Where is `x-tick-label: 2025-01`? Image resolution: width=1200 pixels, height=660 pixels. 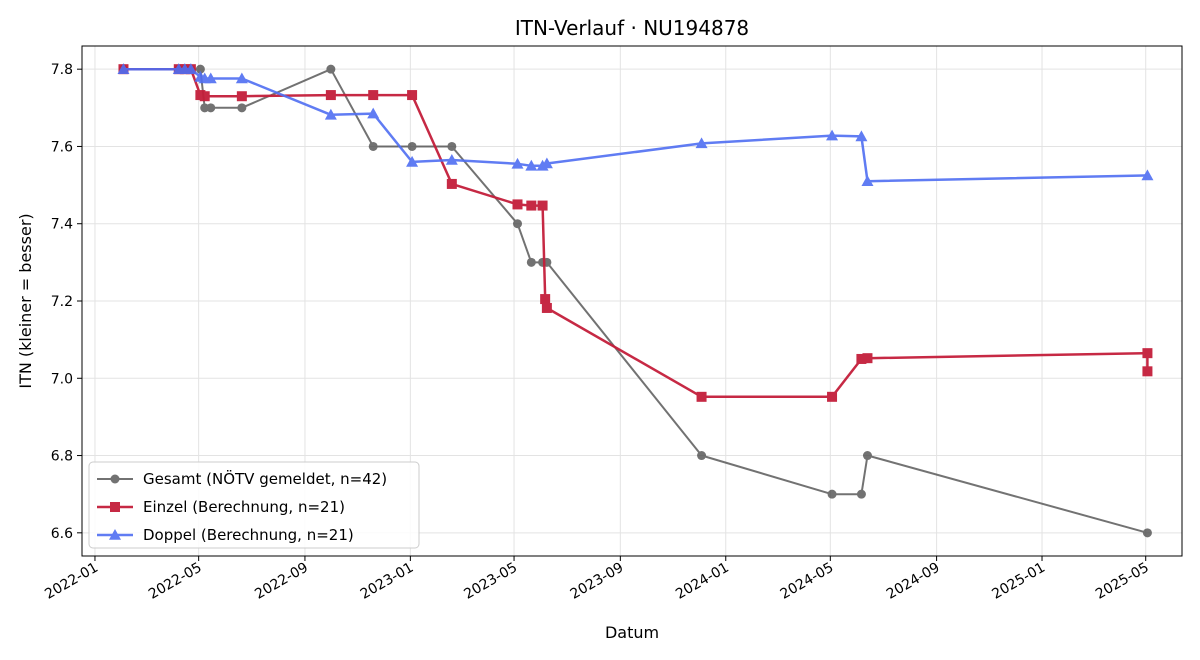 x-tick-label: 2025-01 is located at coordinates (1018, 581).